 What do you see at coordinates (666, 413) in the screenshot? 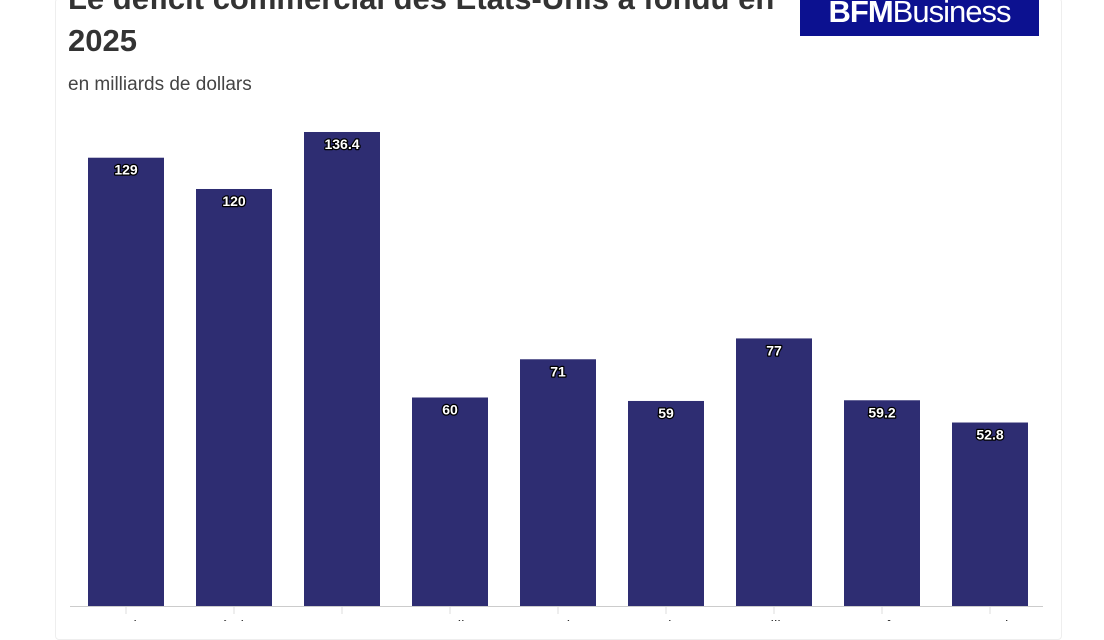
I see `data-label: 59` at bounding box center [666, 413].